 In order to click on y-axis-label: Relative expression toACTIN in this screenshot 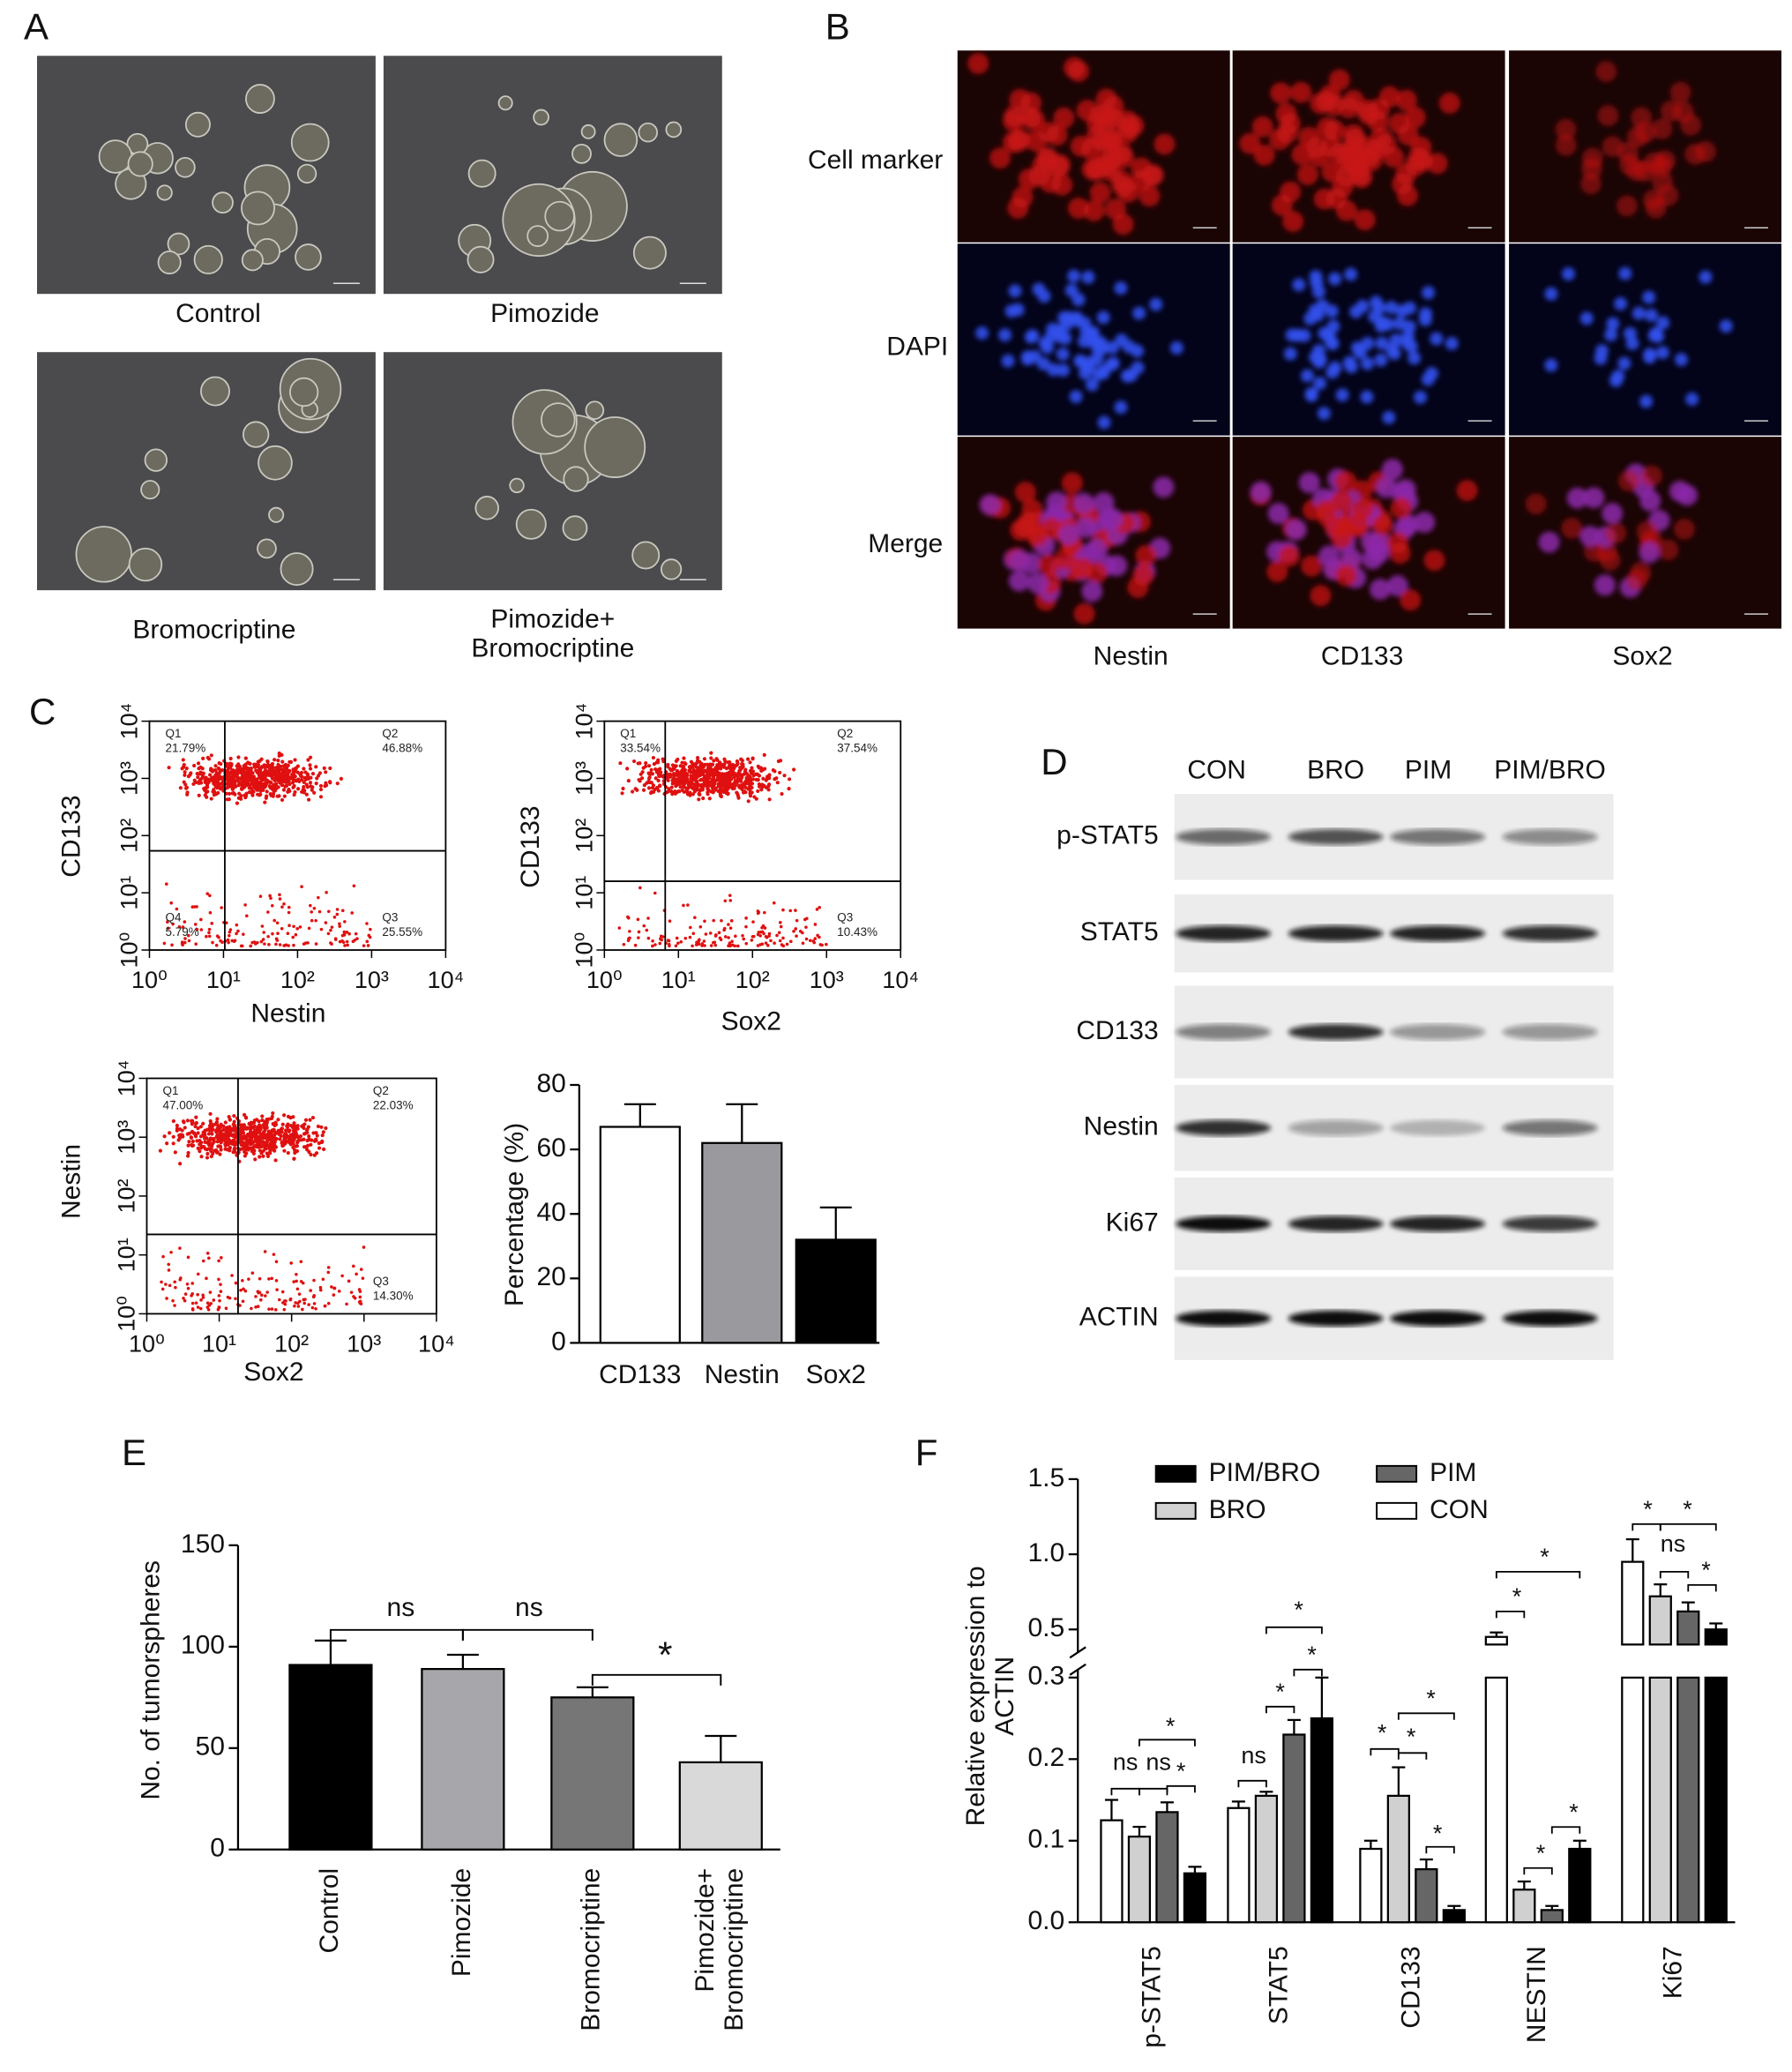, I will do `click(990, 1696)`.